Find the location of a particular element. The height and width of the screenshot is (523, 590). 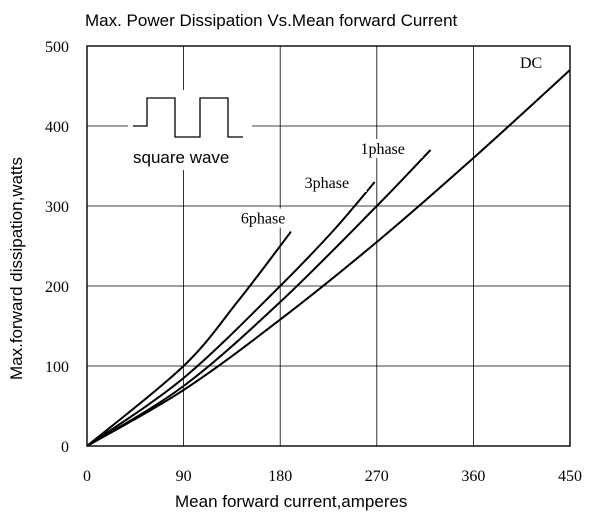

y-tick-label: 500 is located at coordinates (57, 47).